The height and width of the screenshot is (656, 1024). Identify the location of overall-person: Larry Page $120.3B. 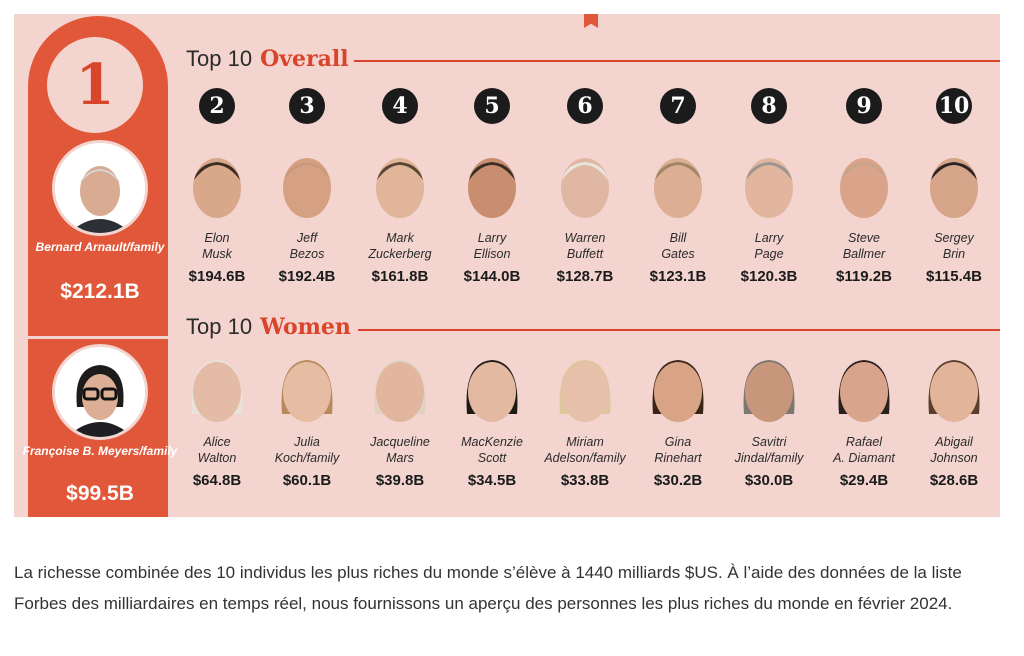
(769, 217).